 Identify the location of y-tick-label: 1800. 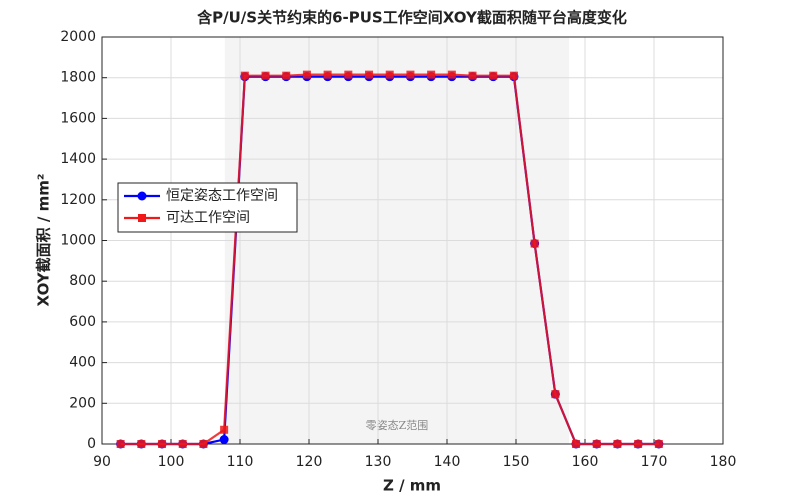
(78, 78).